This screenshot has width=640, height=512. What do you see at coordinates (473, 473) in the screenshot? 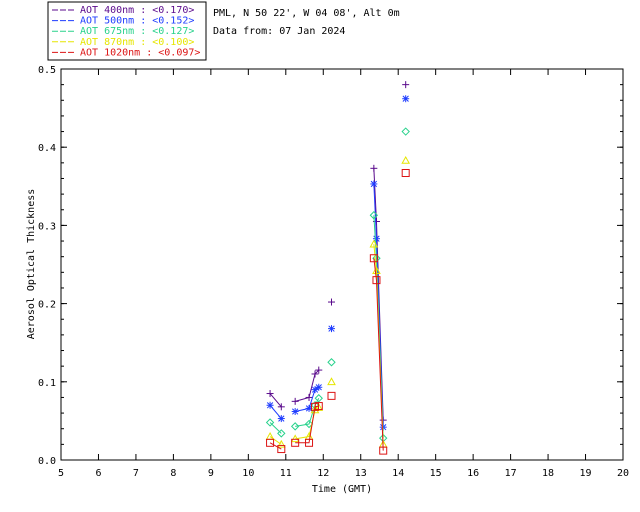
I see `x-tick-label: 16` at bounding box center [473, 473].